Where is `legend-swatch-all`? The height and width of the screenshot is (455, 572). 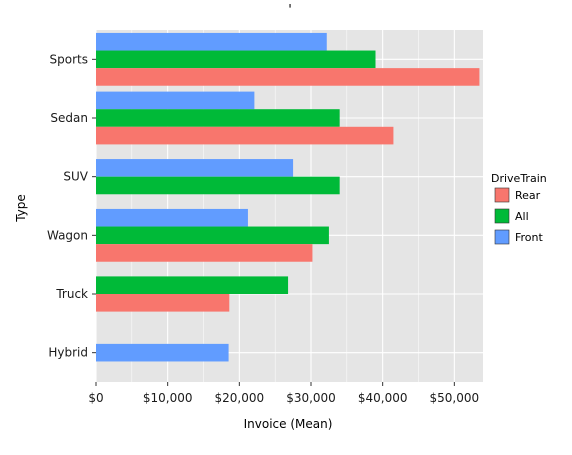
legend-swatch-all is located at coordinates (502, 216).